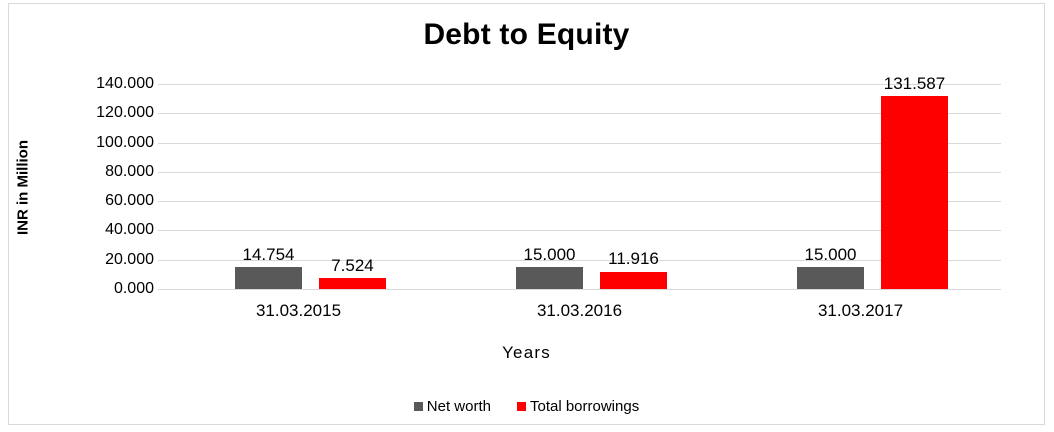 The image size is (1054, 432). I want to click on bar-value-label: 11.916, so click(633, 259).